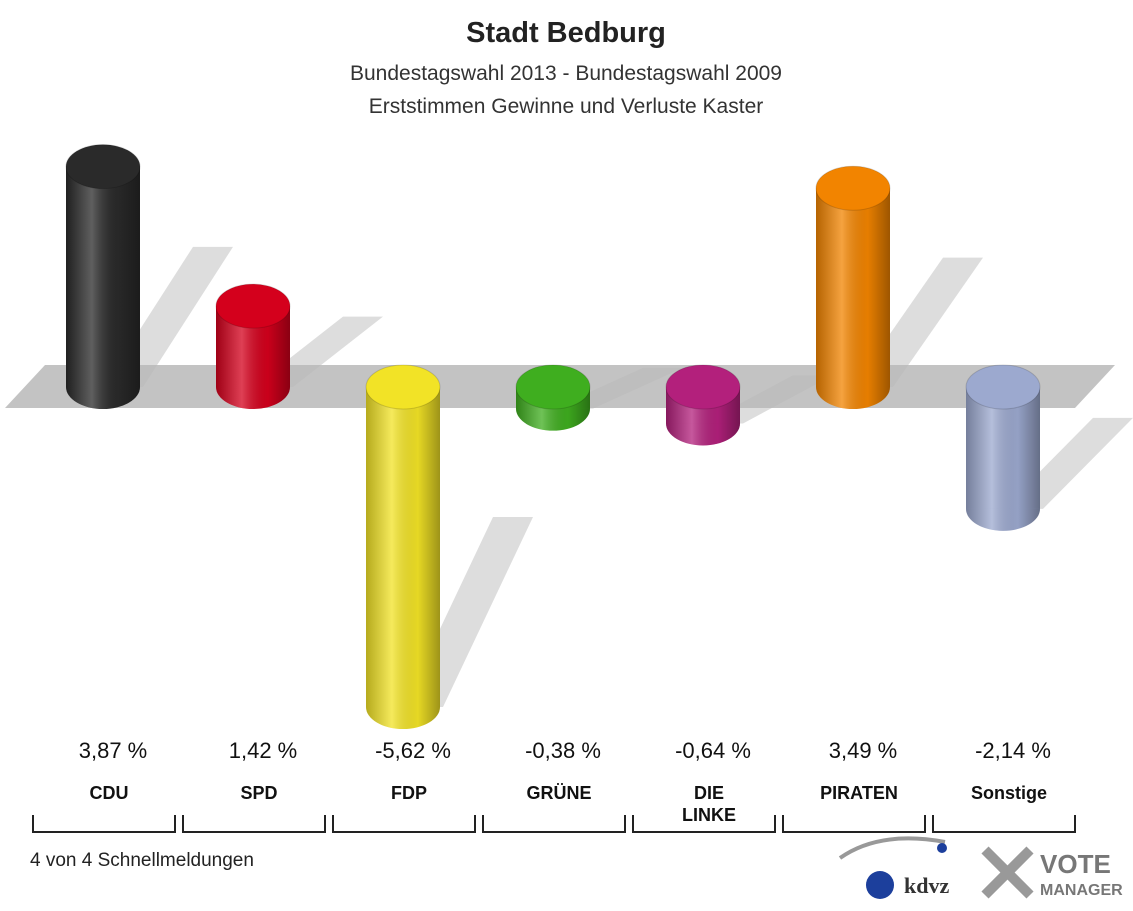 This screenshot has height=911, width=1133. I want to click on x-tick-label: FDP, so click(409, 793).